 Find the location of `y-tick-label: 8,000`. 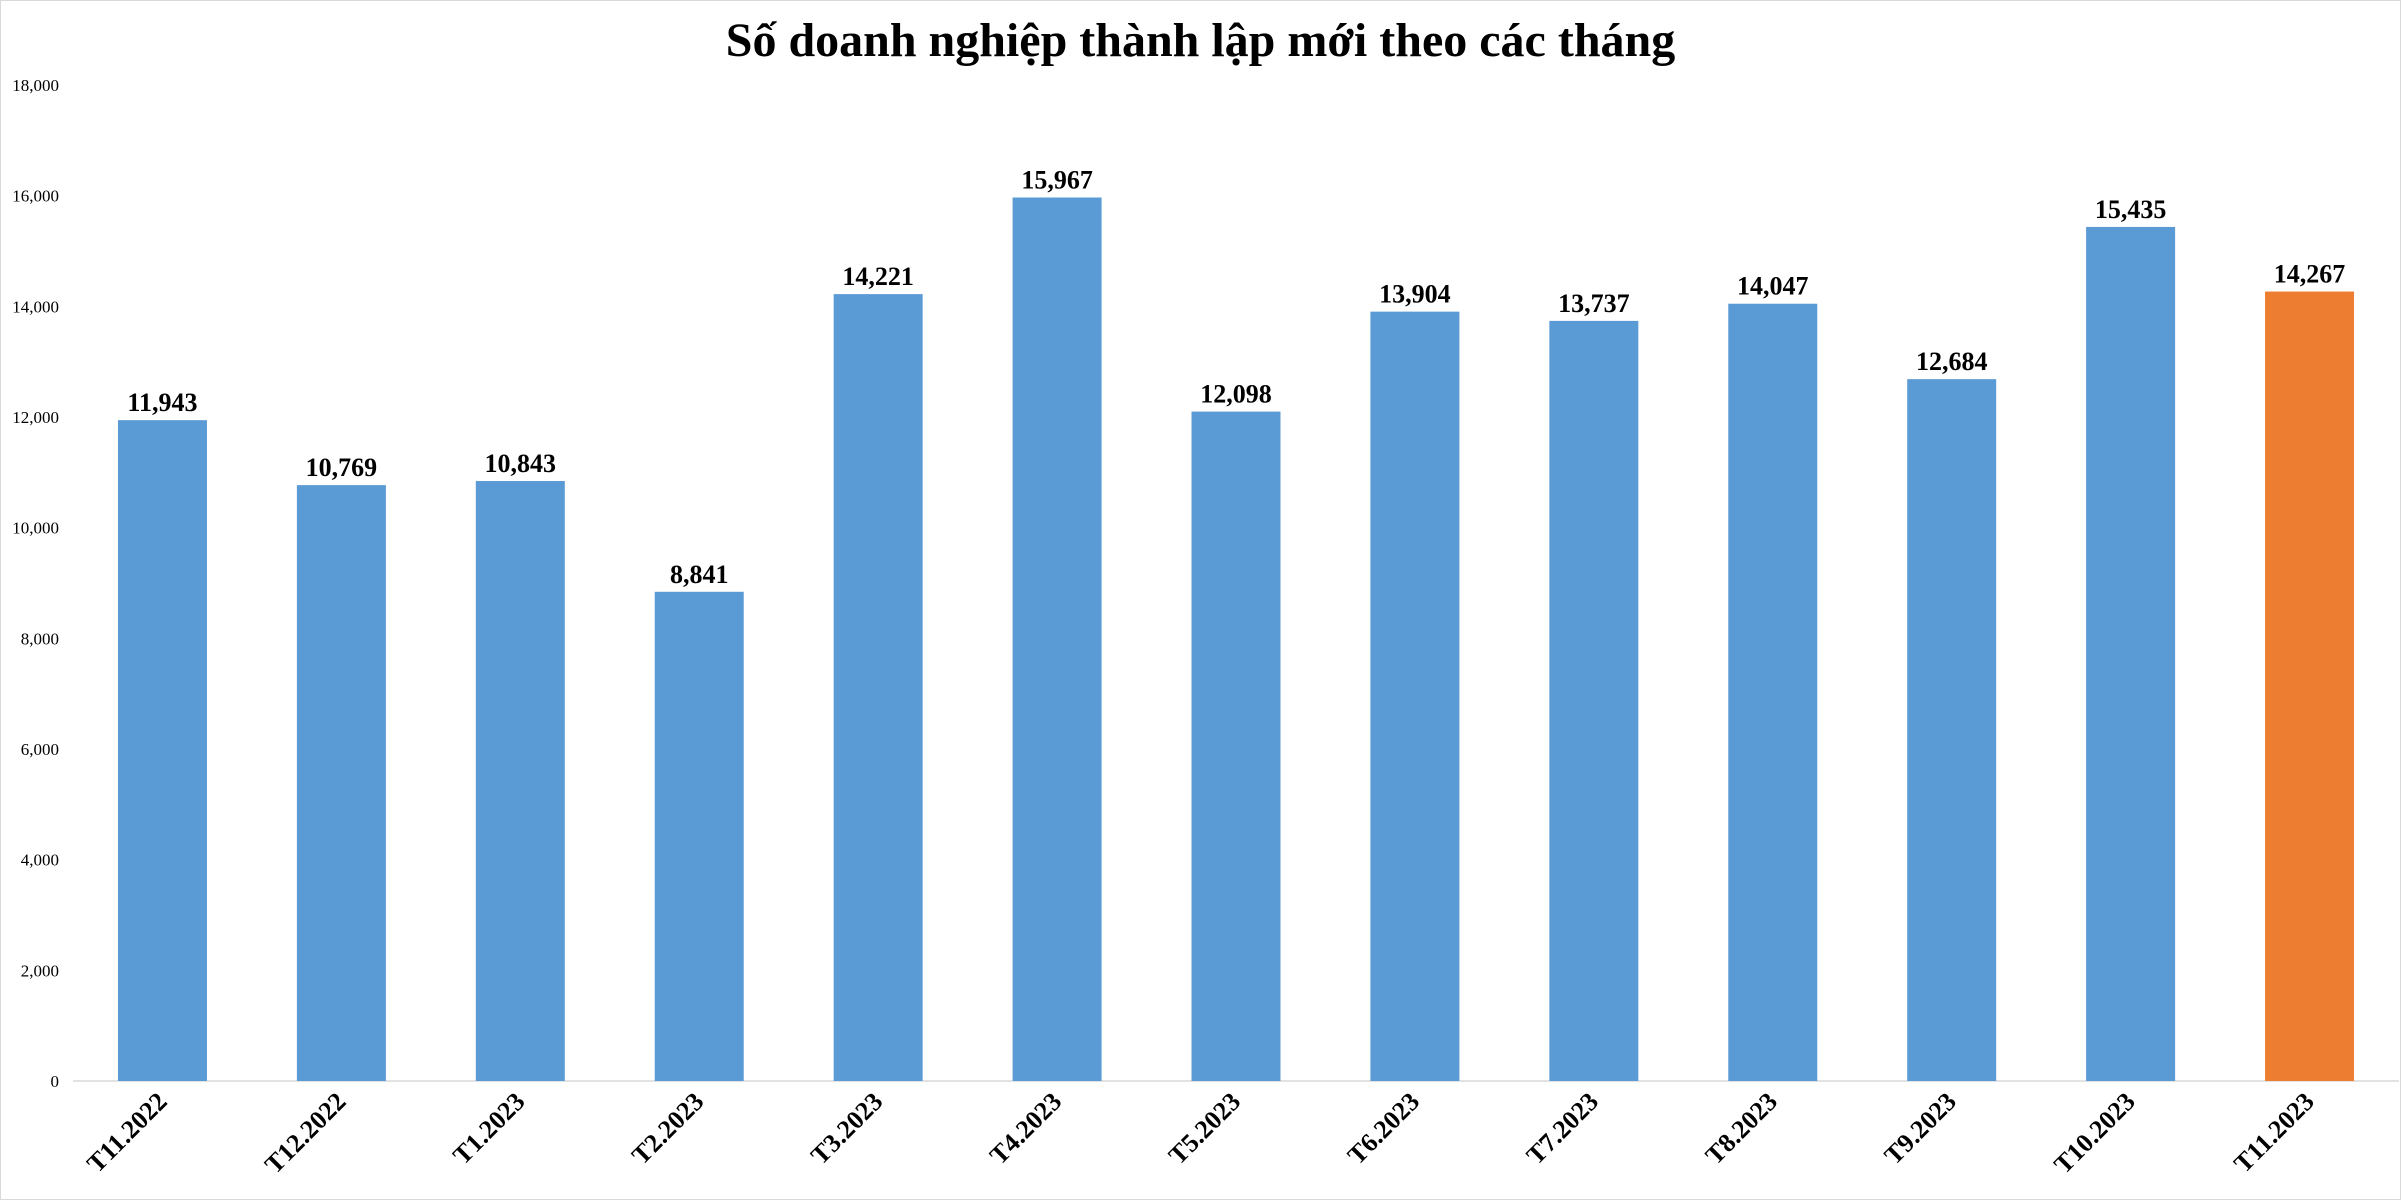

y-tick-label: 8,000 is located at coordinates (40, 638).